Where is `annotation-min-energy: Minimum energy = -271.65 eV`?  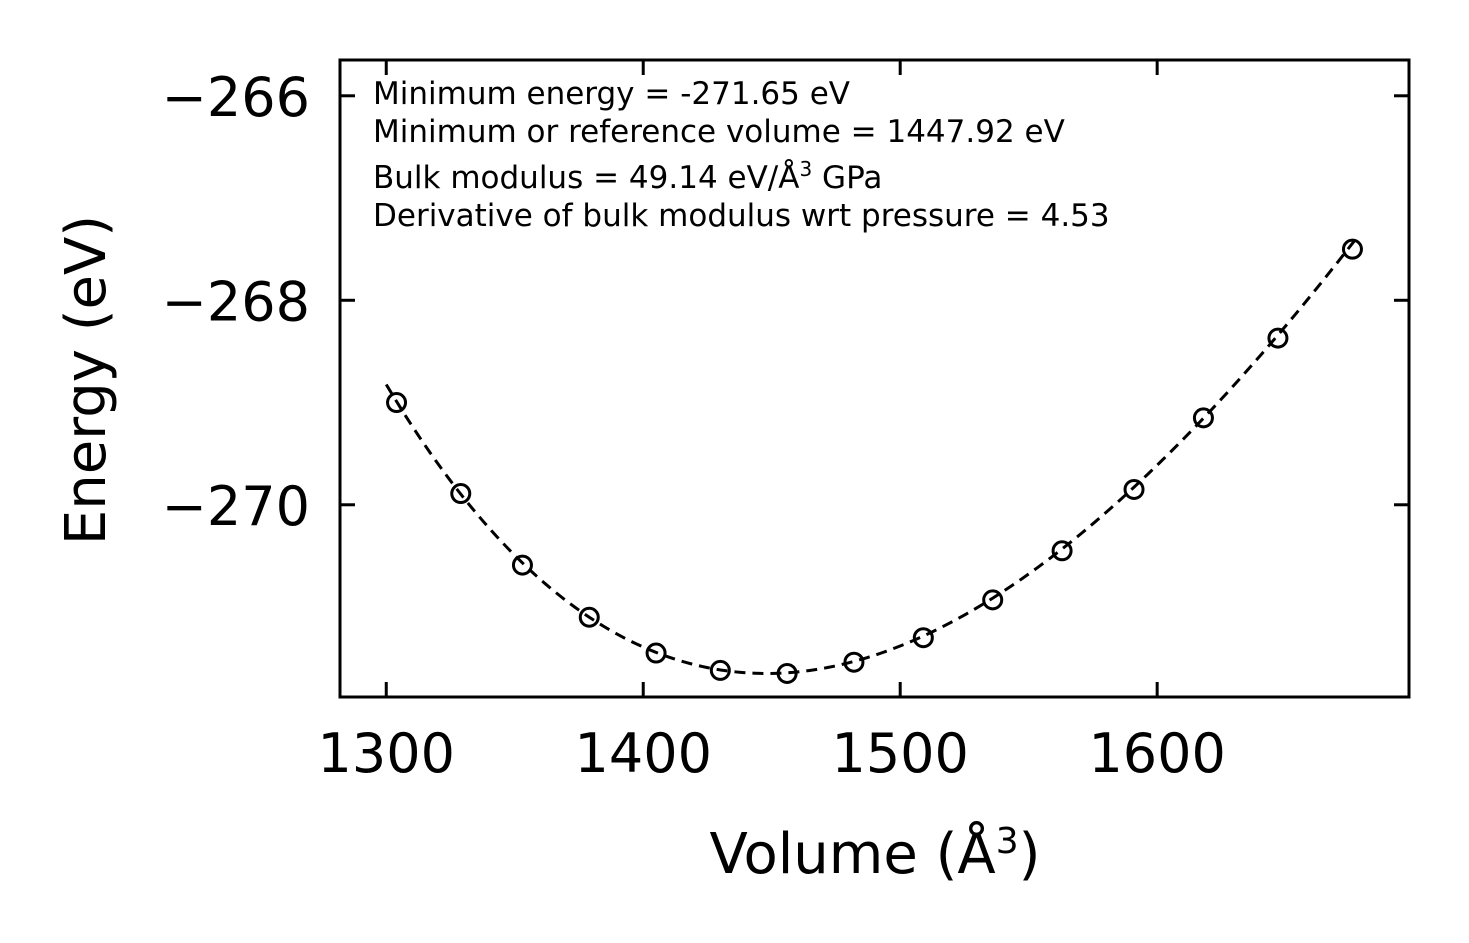
annotation-min-energy: Minimum energy = -271.65 eV is located at coordinates (611, 94).